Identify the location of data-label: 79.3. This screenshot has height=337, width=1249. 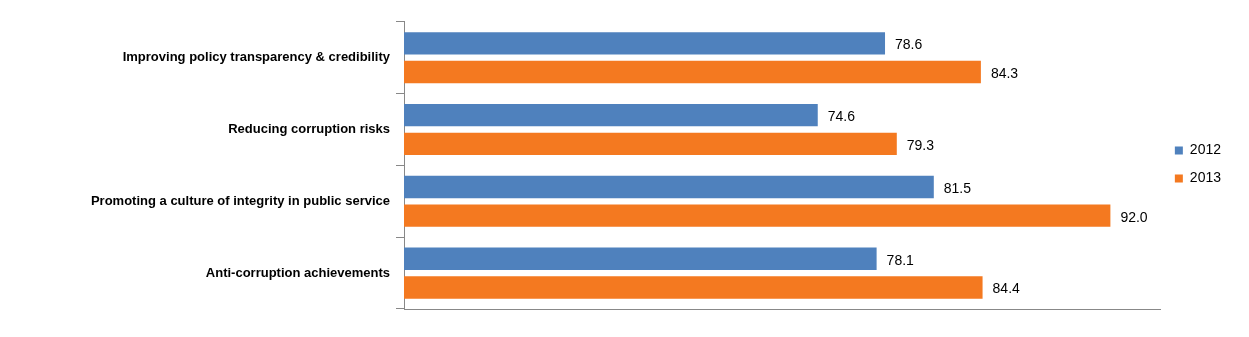
(920, 144).